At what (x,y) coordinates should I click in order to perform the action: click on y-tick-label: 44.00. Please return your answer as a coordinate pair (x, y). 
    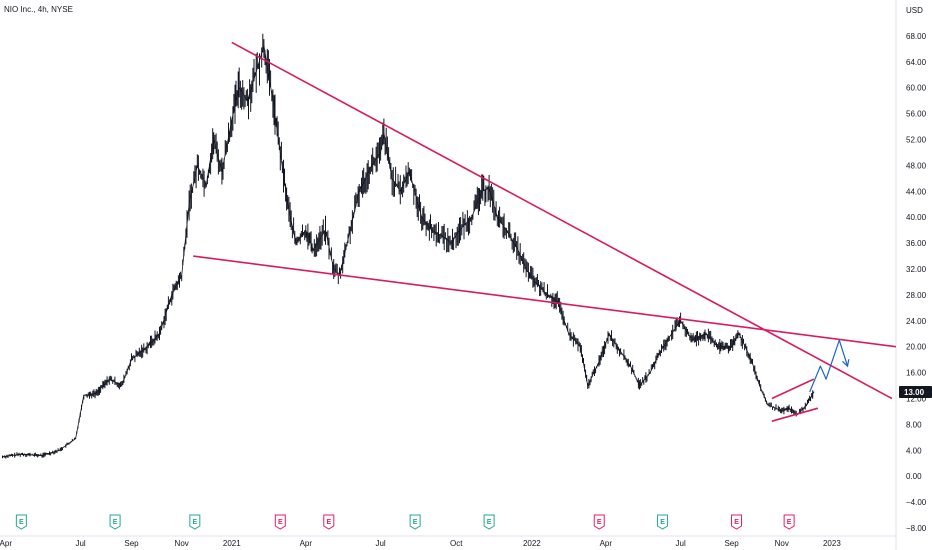
    Looking at the image, I should click on (916, 191).